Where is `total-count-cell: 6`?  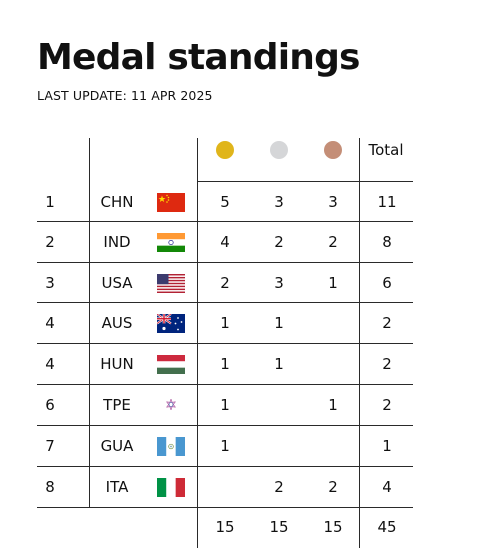
total-count-cell: 6 is located at coordinates (387, 283).